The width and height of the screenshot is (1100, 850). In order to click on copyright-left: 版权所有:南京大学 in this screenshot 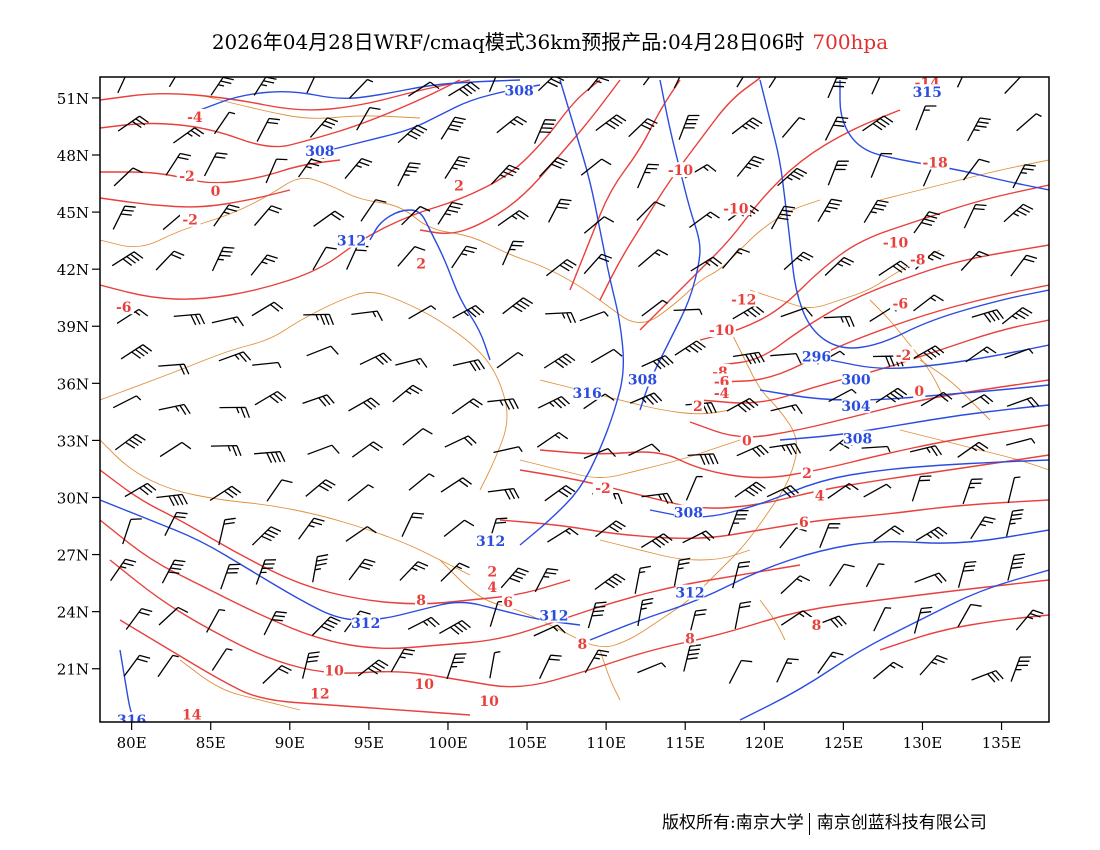, I will do `click(733, 823)`.